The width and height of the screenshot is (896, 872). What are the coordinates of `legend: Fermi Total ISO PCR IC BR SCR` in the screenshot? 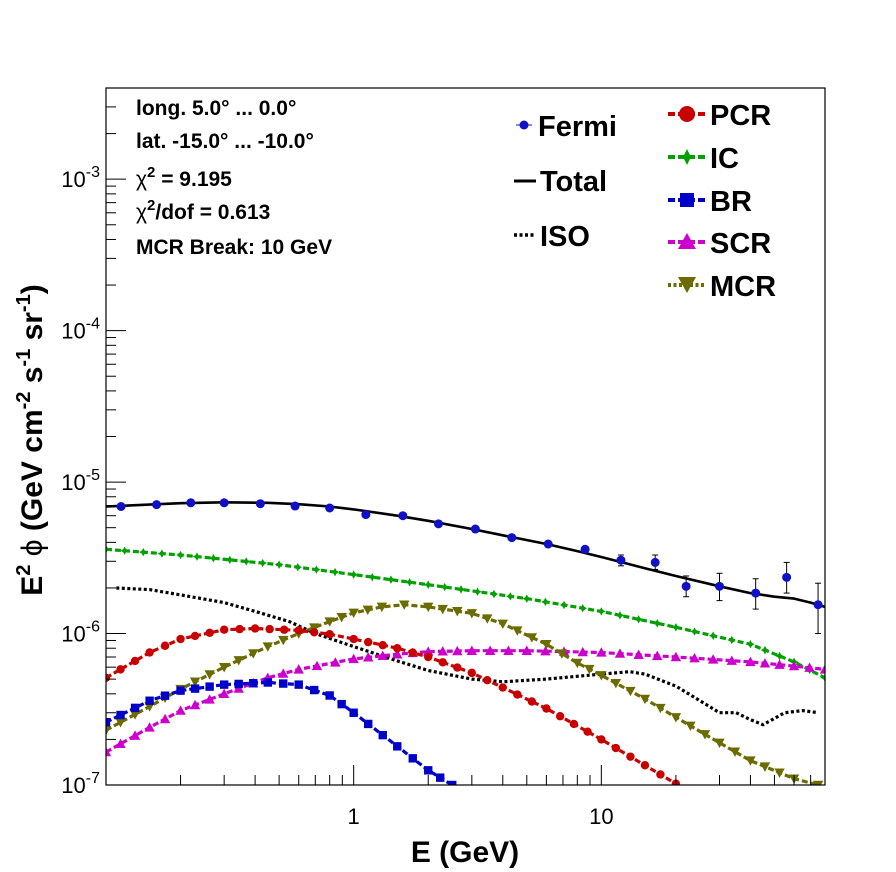 It's located at (645, 201).